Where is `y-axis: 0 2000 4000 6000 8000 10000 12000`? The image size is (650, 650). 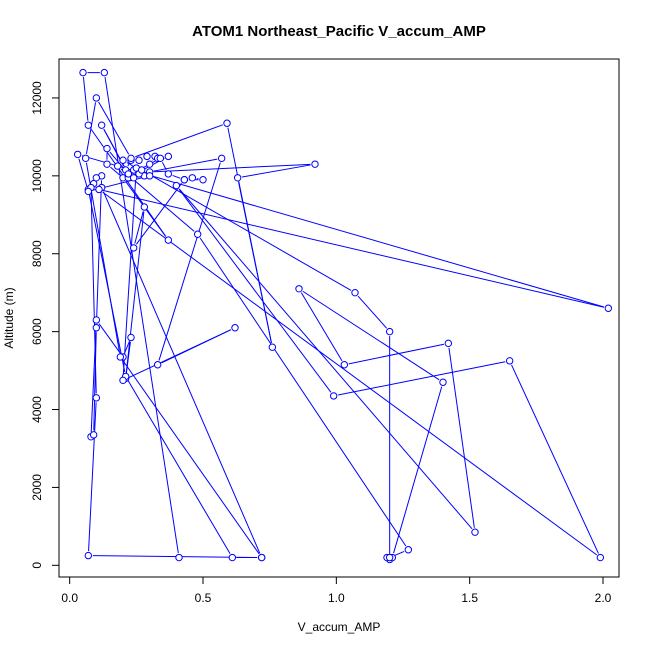
y-axis: 0 2000 4000 6000 8000 10000 12000 is located at coordinates (45, 325).